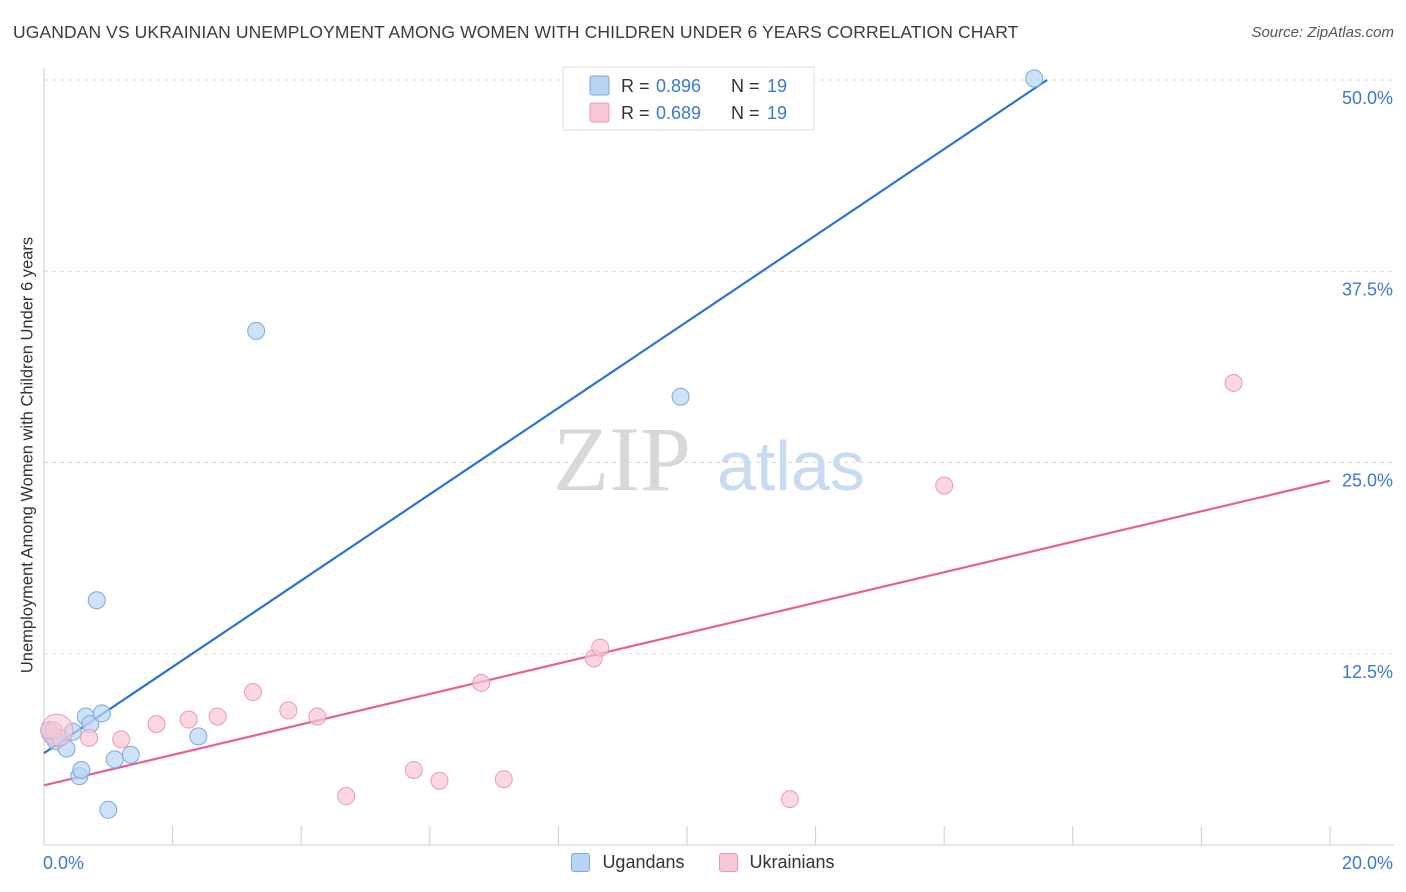 The width and height of the screenshot is (1406, 892). Describe the element at coordinates (688, 98) in the screenshot. I see `stats-legend: R = 0.896 N = 19 R = 0.689 N = 19` at that location.